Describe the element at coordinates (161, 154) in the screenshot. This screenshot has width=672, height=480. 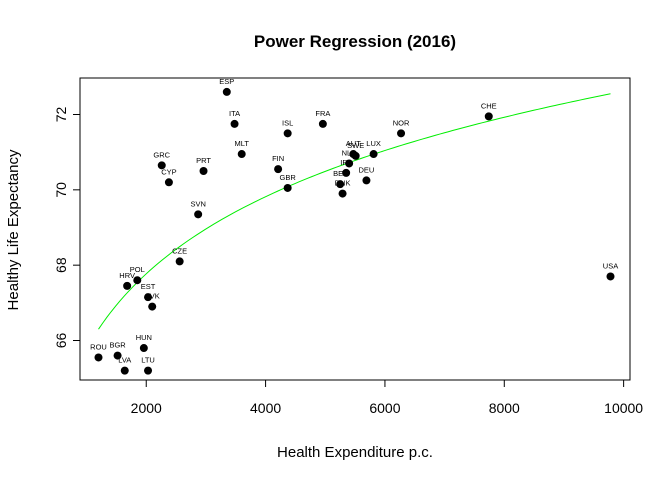
I see `point-label: GRC` at that location.